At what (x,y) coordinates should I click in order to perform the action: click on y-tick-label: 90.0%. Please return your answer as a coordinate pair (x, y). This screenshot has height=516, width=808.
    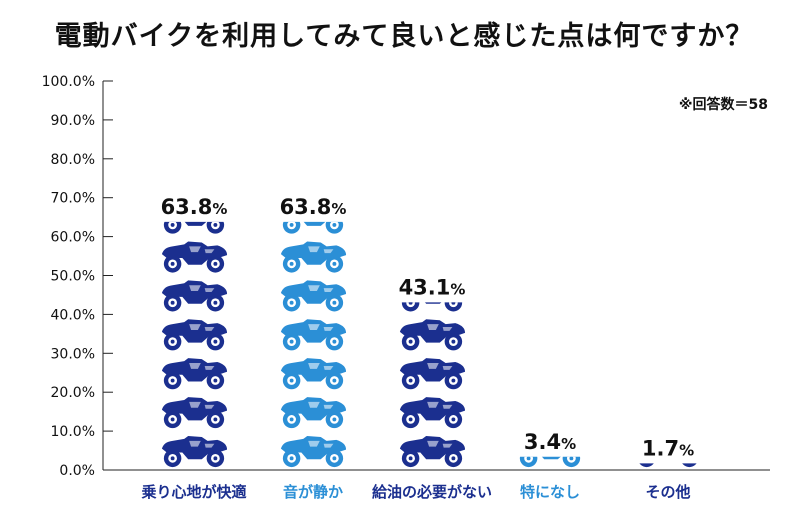
    Looking at the image, I should click on (73, 121).